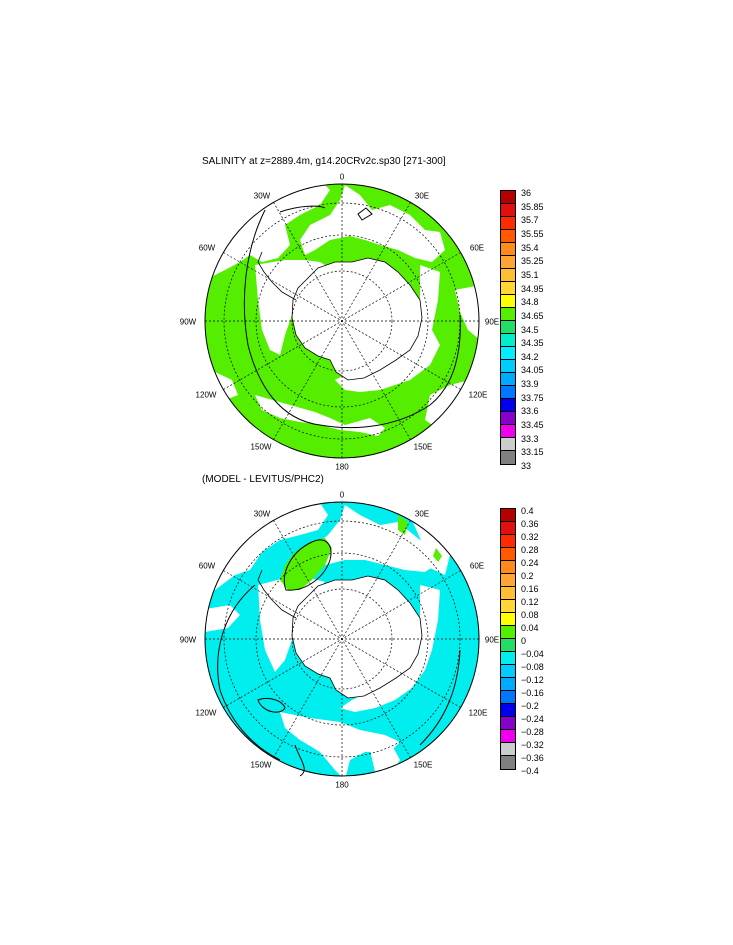 This screenshot has width=733, height=945. Describe the element at coordinates (261, 447) in the screenshot. I see `lon-label-150w: 150W` at that location.